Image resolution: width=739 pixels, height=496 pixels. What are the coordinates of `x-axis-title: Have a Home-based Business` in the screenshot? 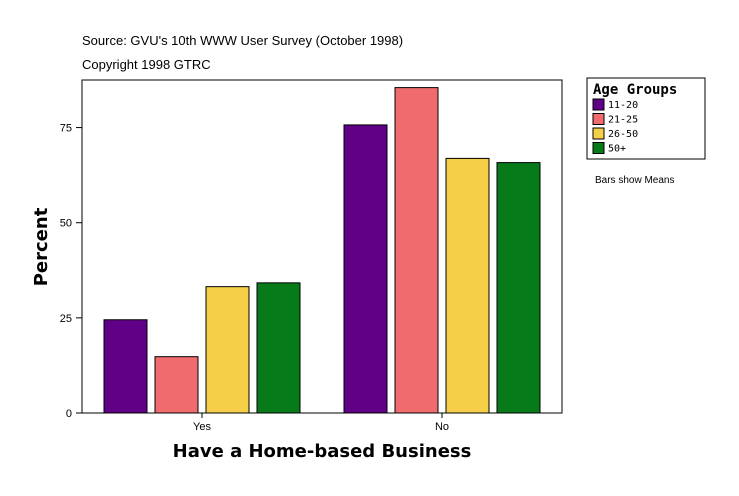 It's located at (322, 451).